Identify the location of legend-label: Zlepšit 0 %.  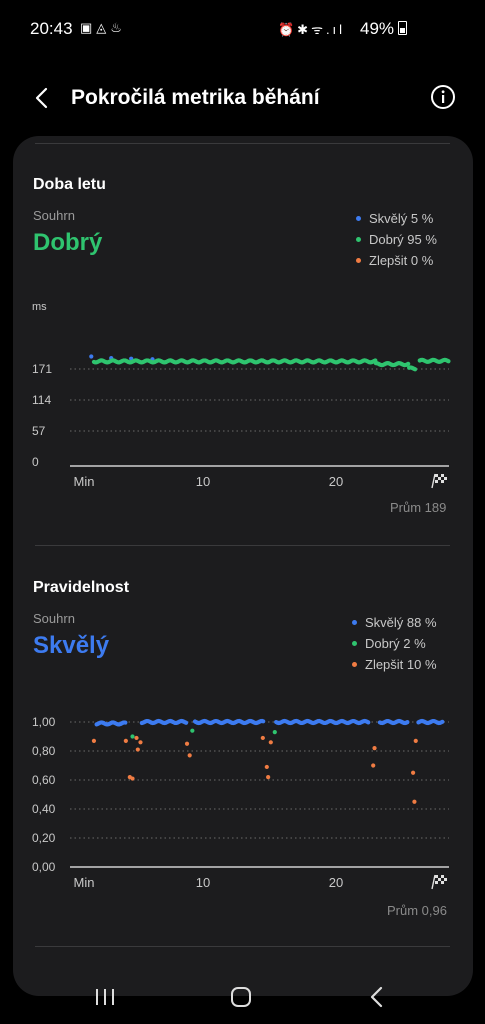
(401, 260).